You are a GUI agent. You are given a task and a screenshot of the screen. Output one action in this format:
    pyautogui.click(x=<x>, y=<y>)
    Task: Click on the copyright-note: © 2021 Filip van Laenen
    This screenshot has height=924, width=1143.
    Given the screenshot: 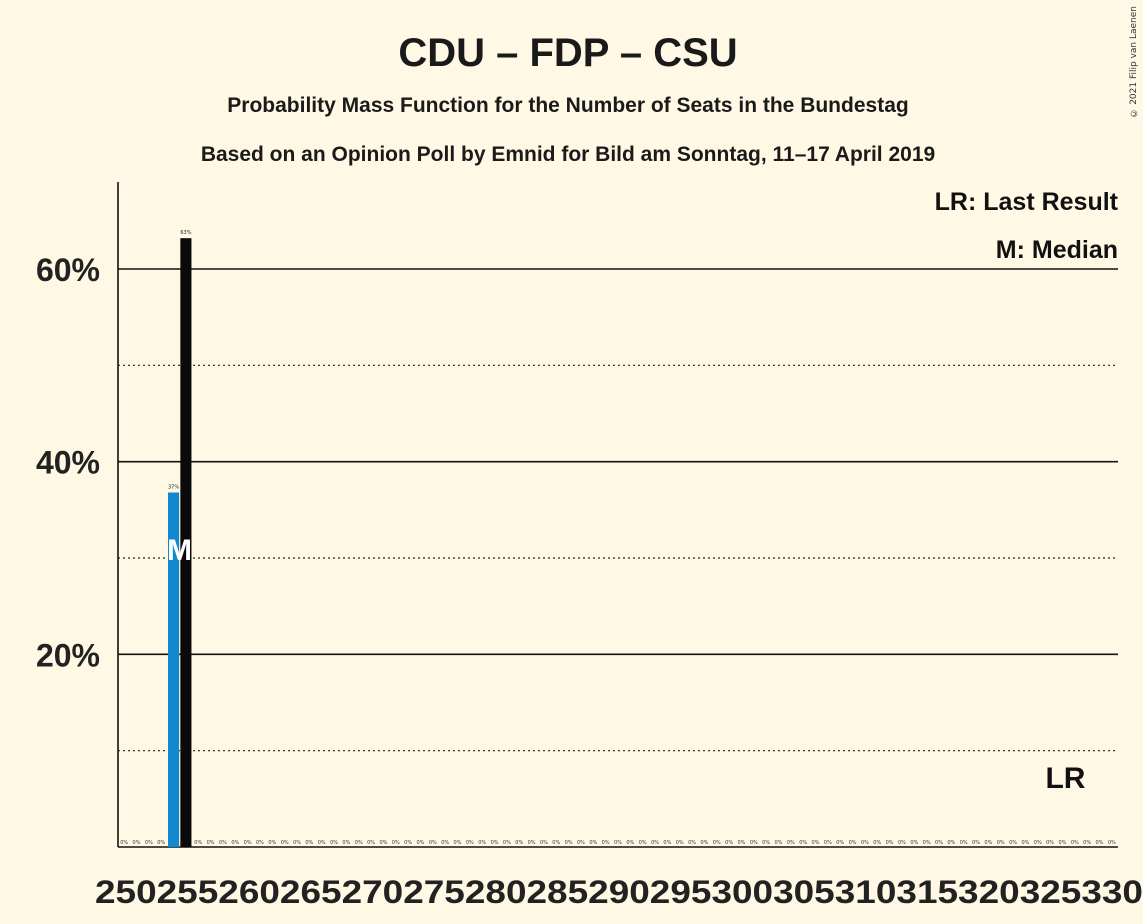 What is the action you would take?
    pyautogui.click(x=1134, y=62)
    